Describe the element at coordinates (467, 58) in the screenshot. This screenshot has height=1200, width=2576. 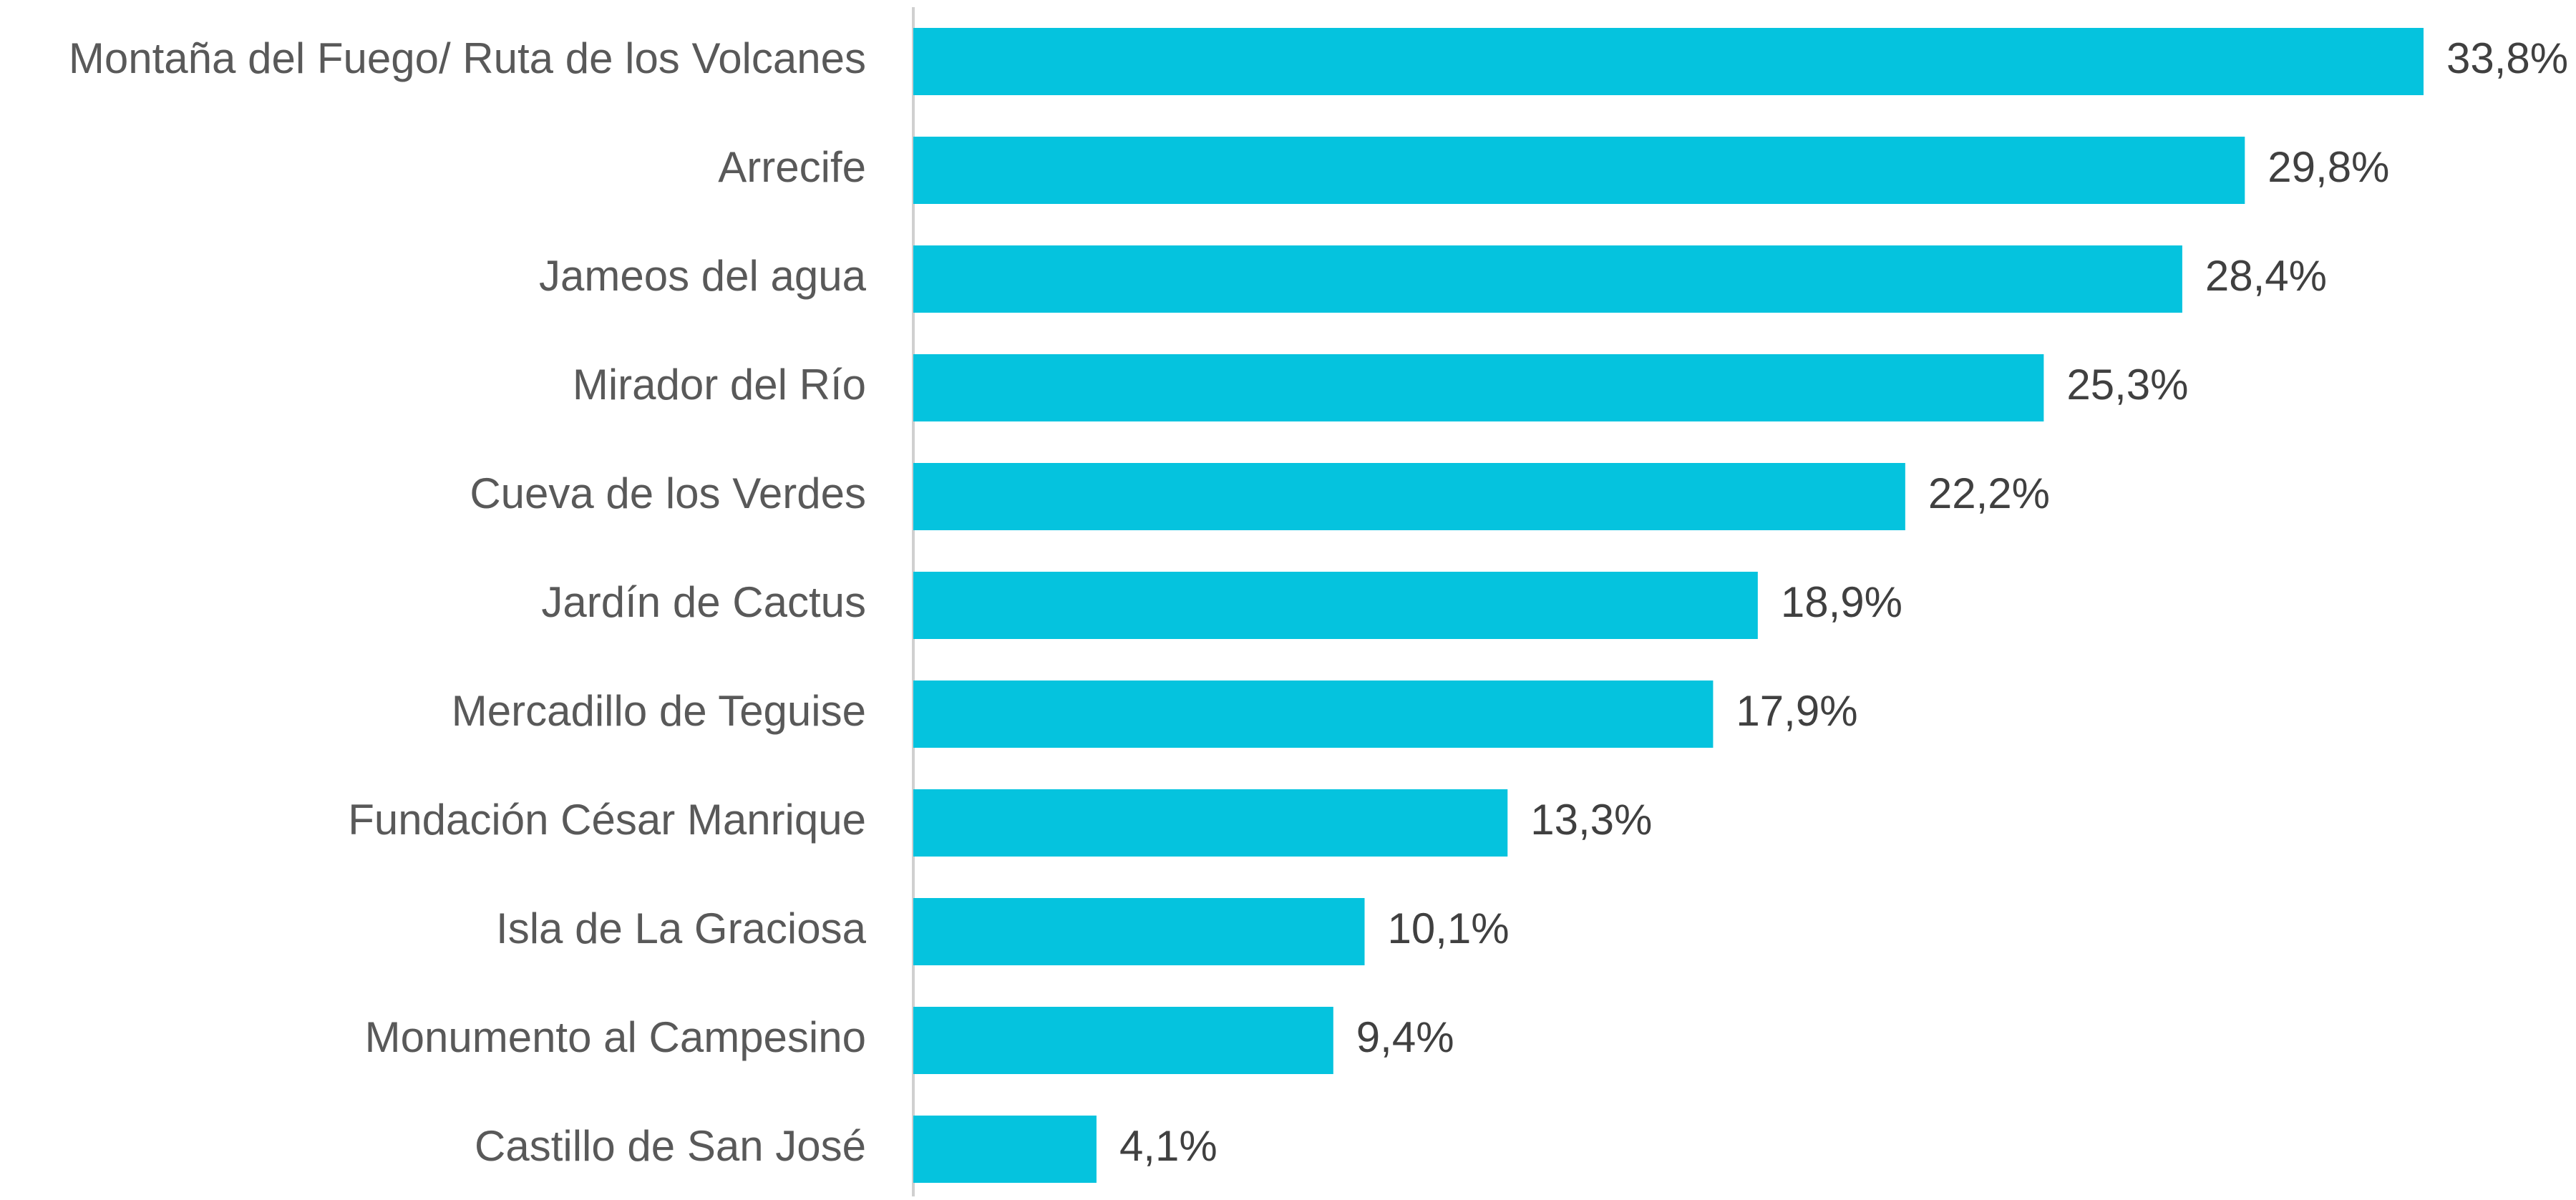
I see `category-label: Montaña del Fuego/ Ruta de los Volcanes` at that location.